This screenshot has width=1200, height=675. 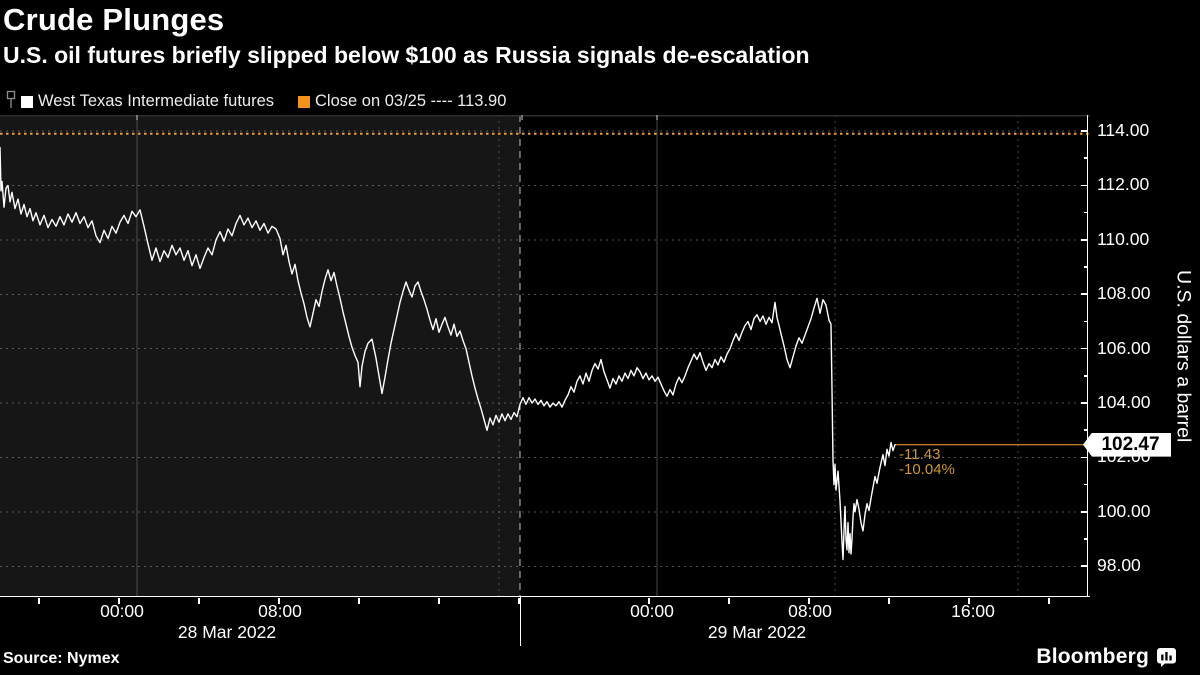 I want to click on y-axis-title: U.S. dollars a barrel, so click(x=1183, y=356).